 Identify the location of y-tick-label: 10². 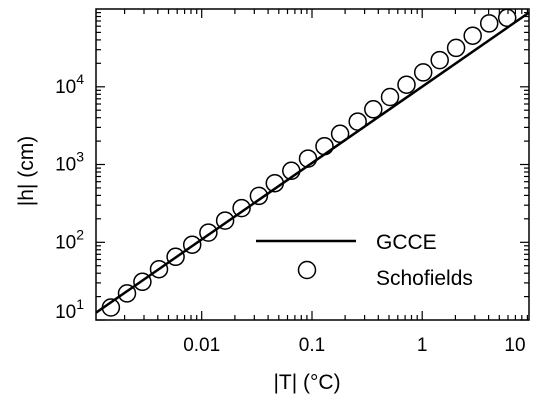
(69, 239).